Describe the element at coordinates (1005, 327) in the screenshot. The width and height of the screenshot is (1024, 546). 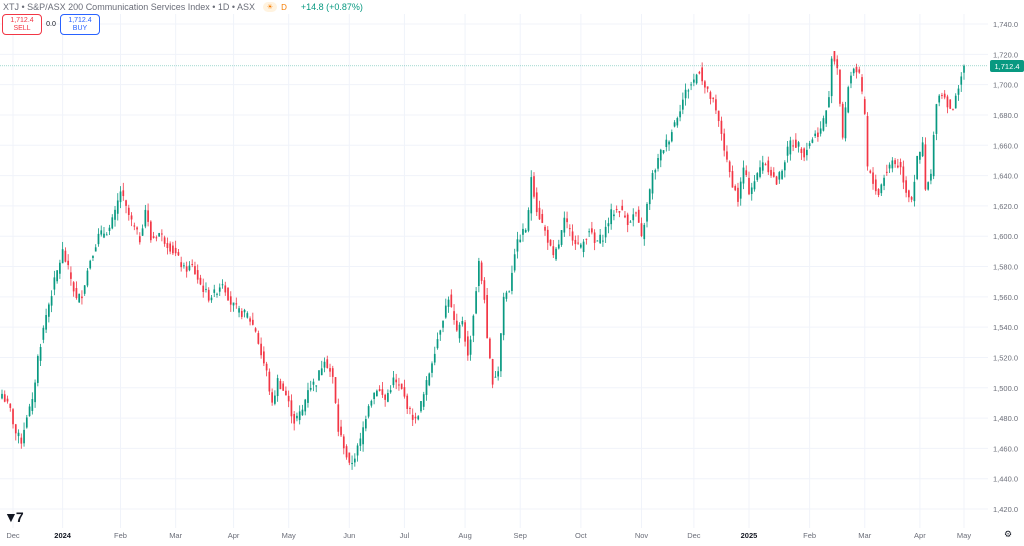
I see `y-tick-label: 1,540.0` at that location.